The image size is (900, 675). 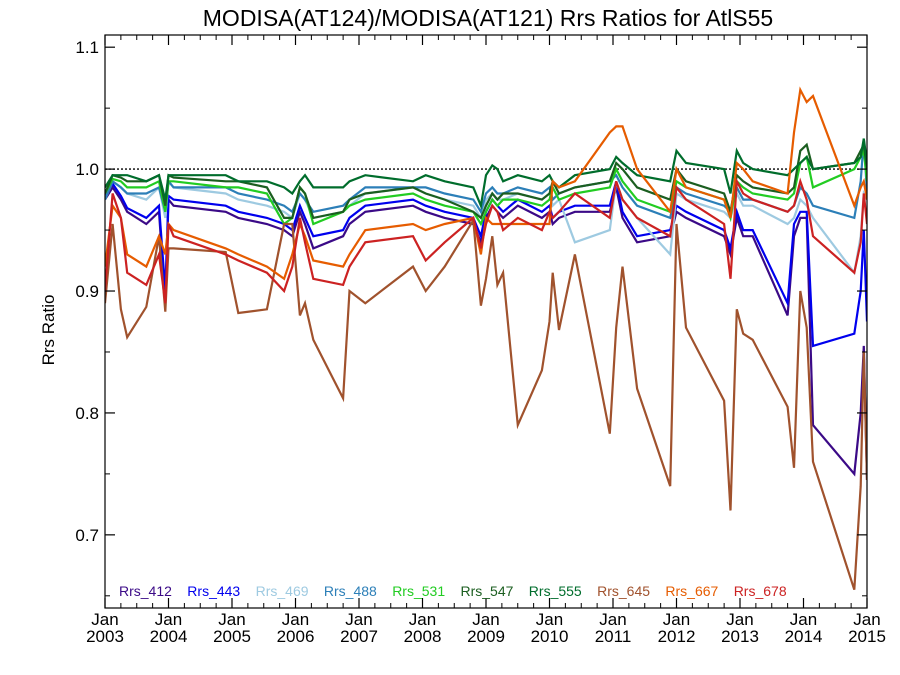 I want to click on x-tick-year-label: 2009, so click(x=486, y=636).